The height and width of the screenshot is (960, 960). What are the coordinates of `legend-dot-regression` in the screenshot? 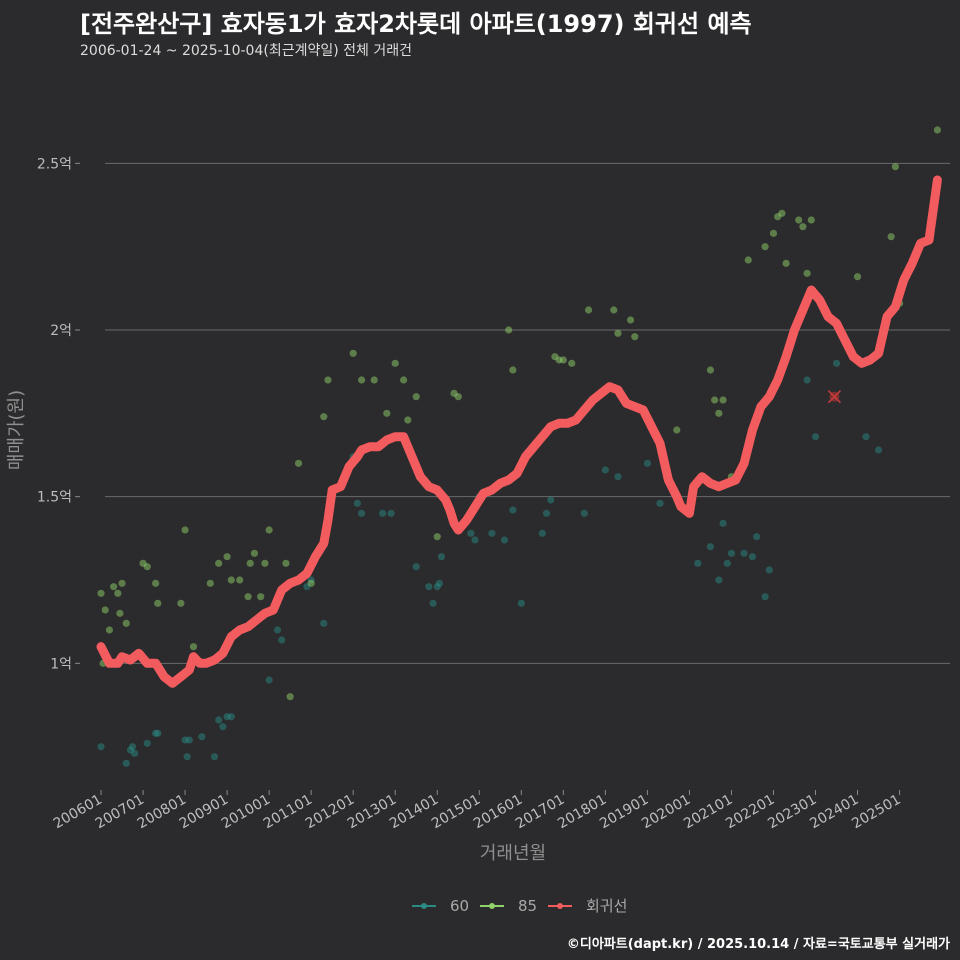 It's located at (560, 906).